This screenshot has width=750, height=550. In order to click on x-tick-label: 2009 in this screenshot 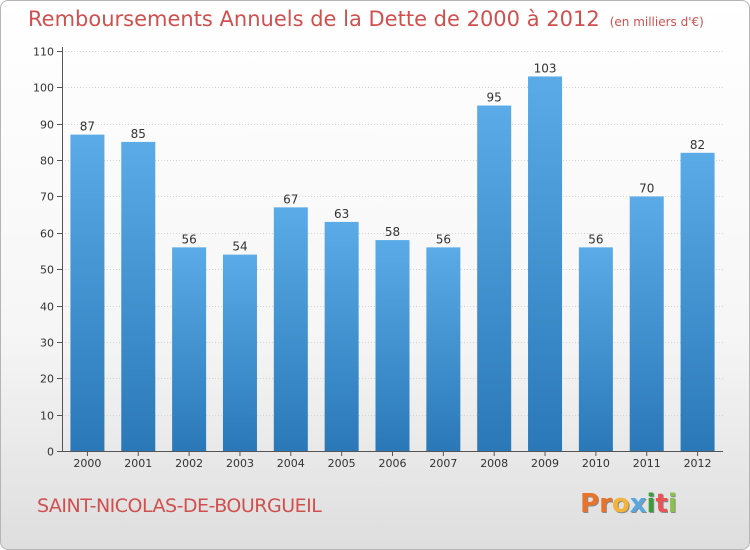, I will do `click(545, 463)`.